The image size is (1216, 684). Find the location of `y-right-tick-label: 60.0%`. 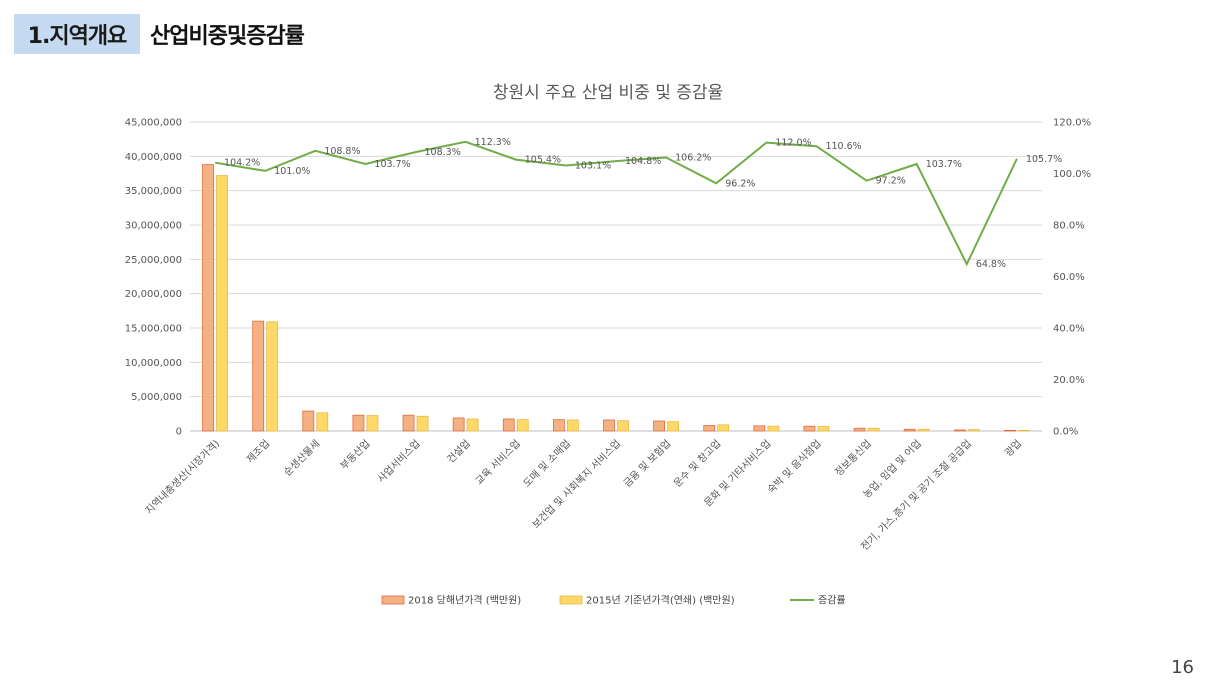

y-right-tick-label: 60.0% is located at coordinates (1069, 277).